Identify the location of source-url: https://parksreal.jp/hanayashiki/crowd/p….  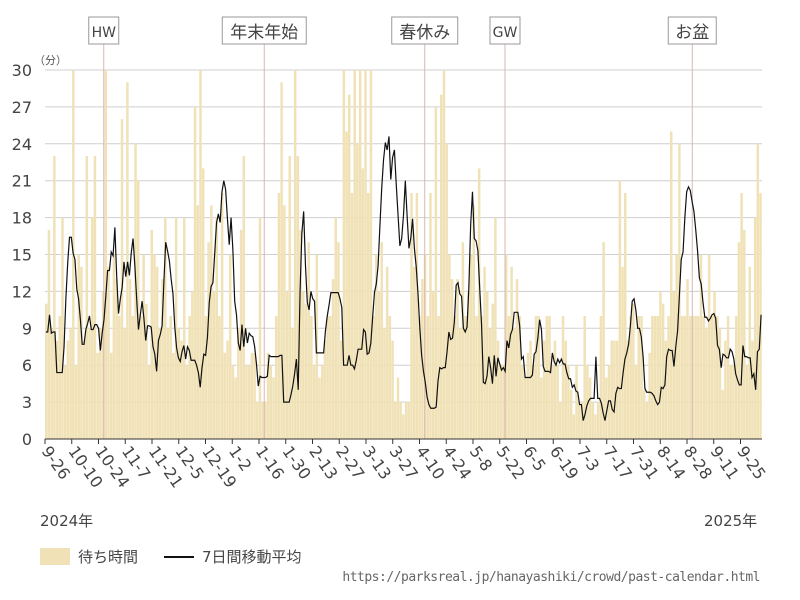
(551, 577).